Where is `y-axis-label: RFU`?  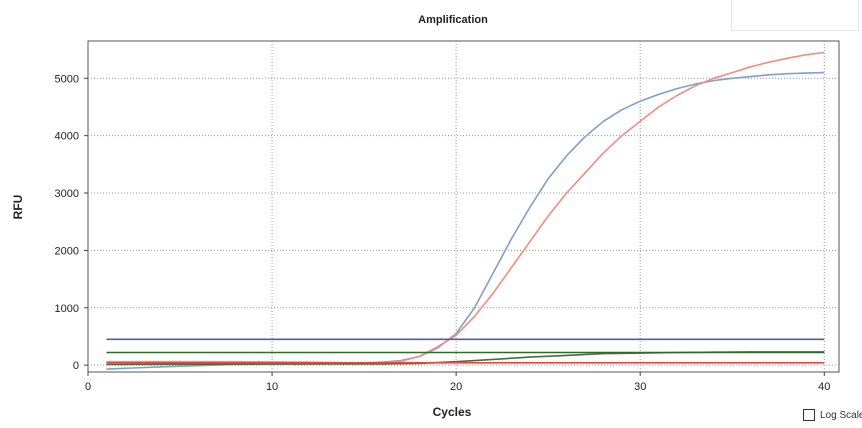
y-axis-label: RFU is located at coordinates (18, 207).